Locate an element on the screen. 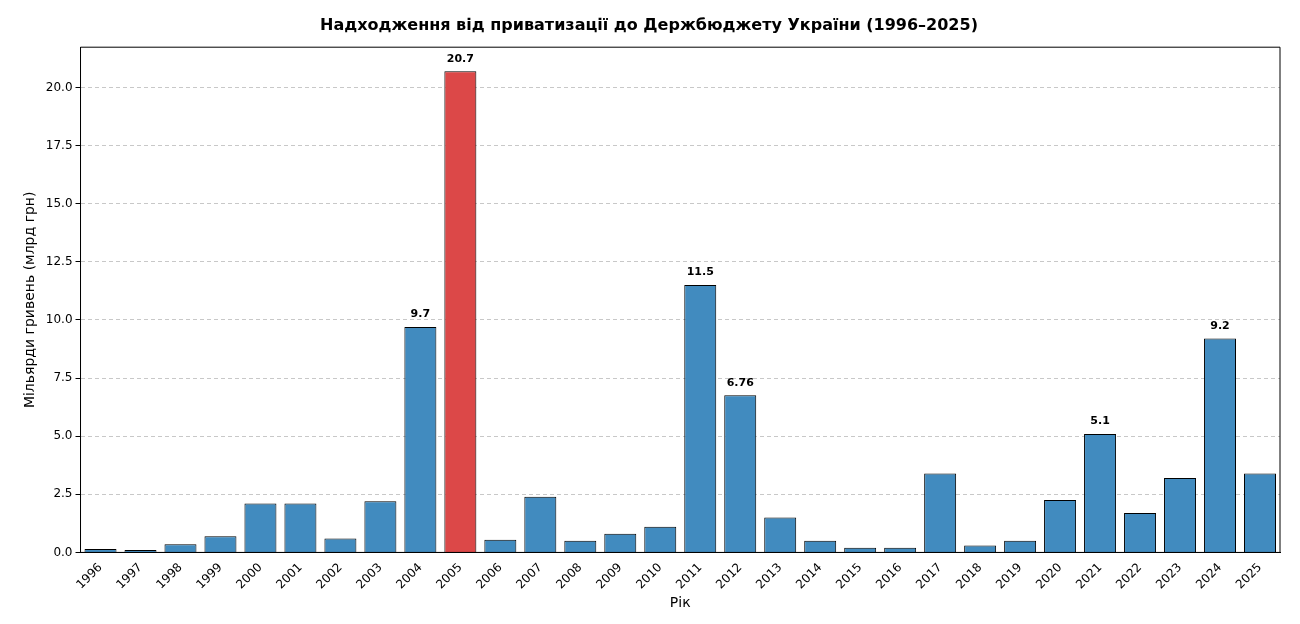  y-tick-label: 10.0 is located at coordinates (59, 319).